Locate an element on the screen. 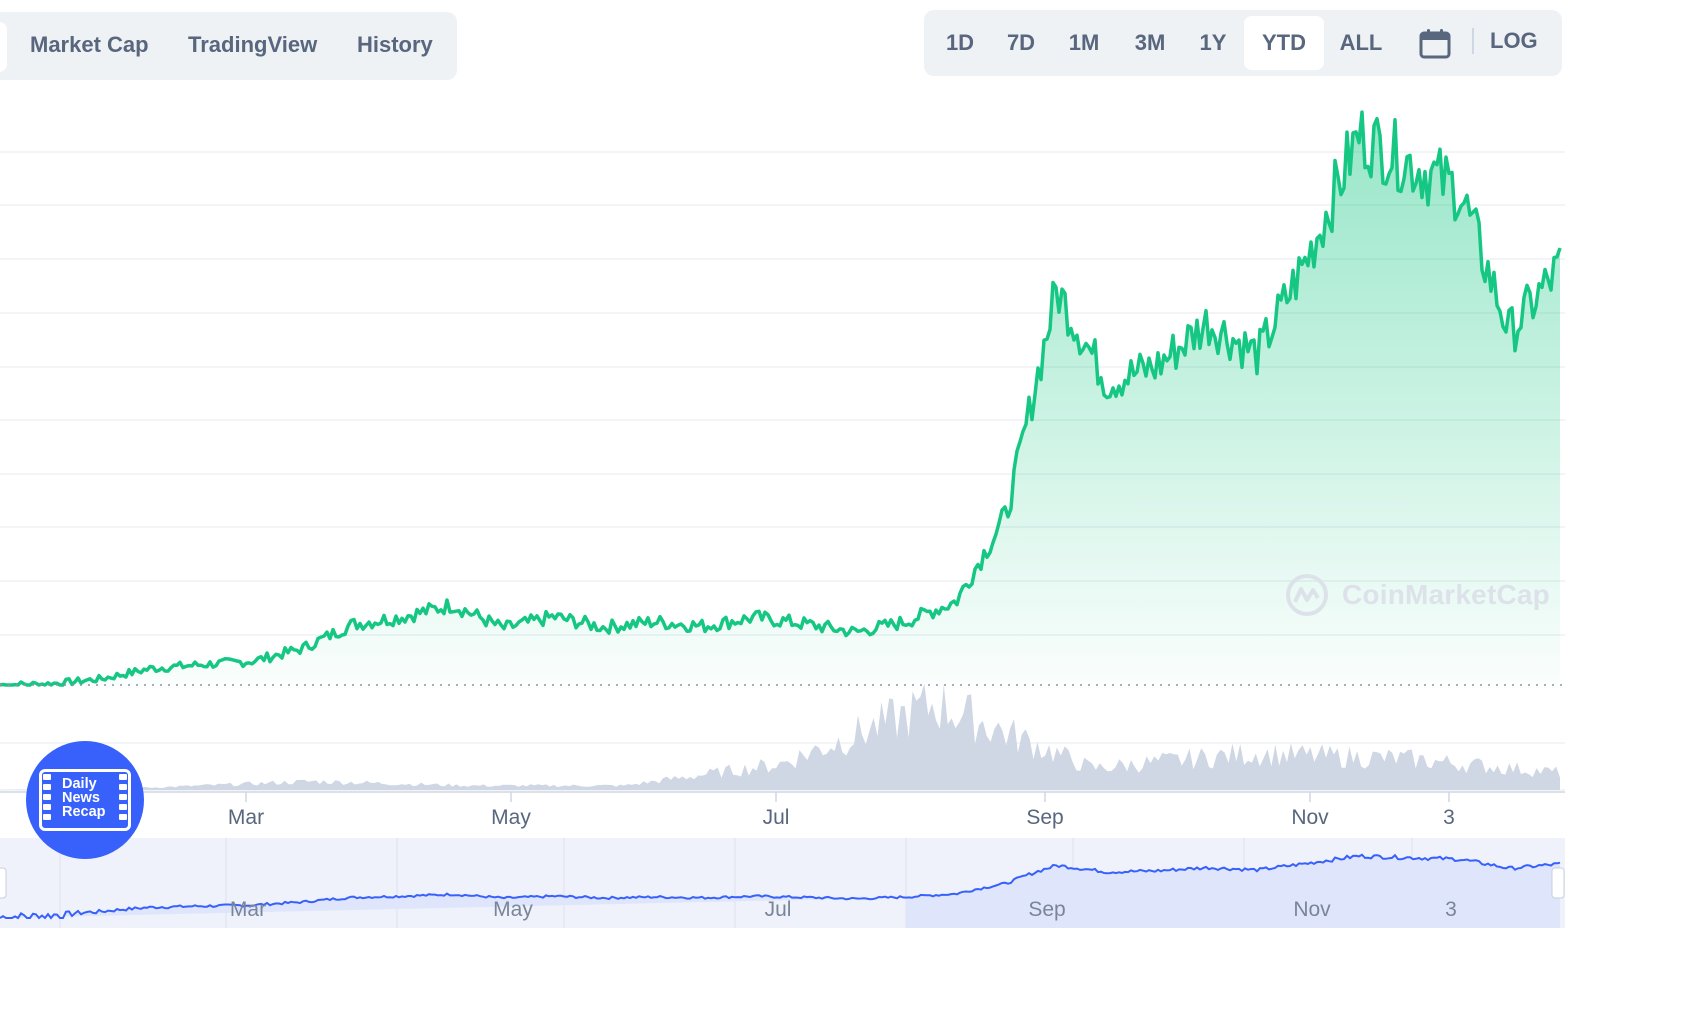  navigator-tick-label: Jul is located at coordinates (778, 909).